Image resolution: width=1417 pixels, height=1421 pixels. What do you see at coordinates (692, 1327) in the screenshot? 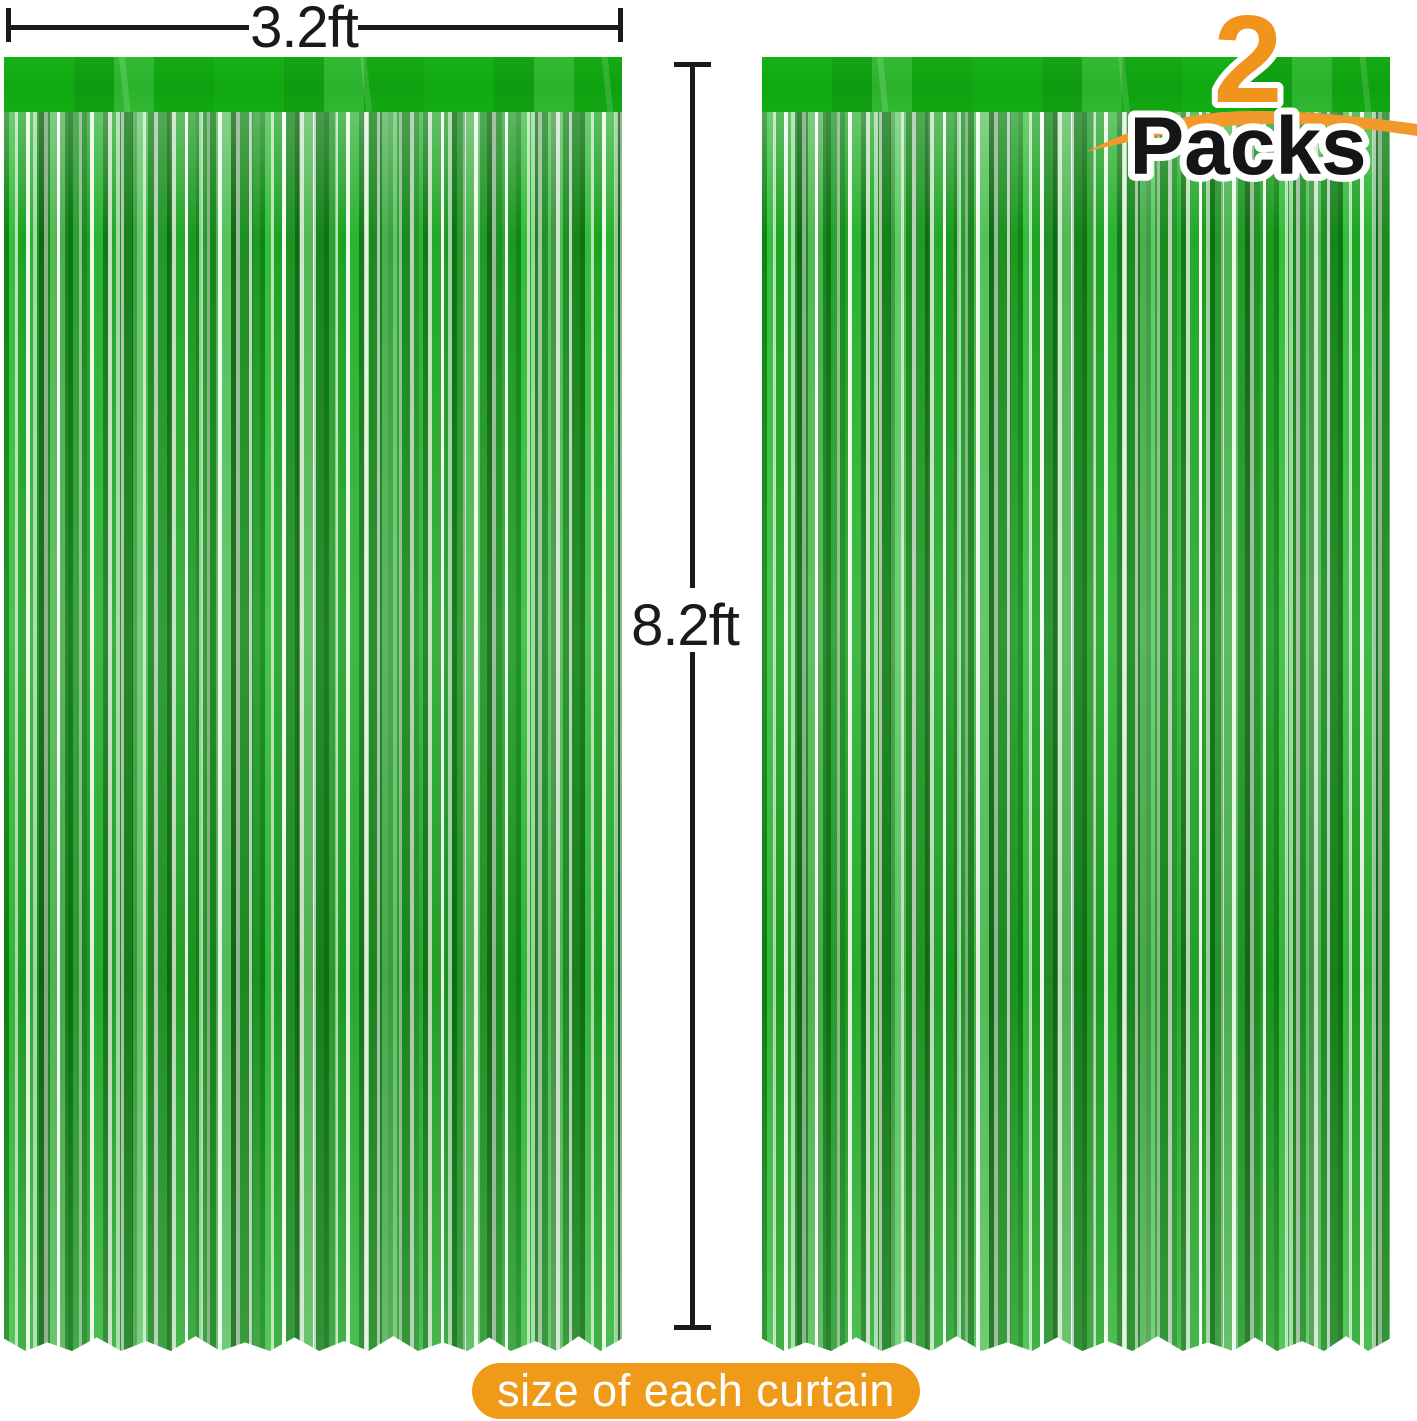
I see `height-dim-bottom-cap` at bounding box center [692, 1327].